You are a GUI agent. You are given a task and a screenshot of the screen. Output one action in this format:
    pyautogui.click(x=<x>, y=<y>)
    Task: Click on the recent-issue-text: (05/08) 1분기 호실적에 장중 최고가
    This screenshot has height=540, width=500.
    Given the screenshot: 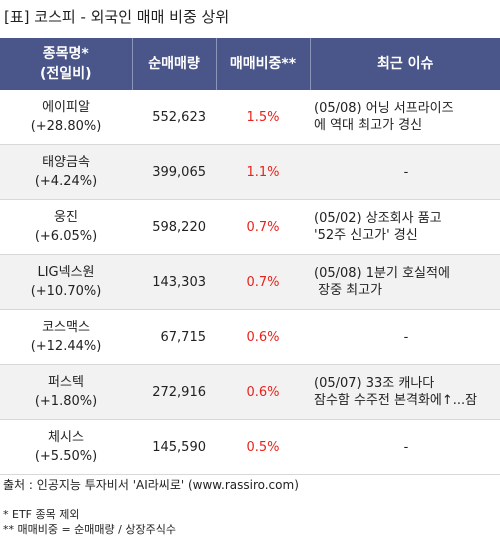 What is the action you would take?
    pyautogui.click(x=382, y=282)
    